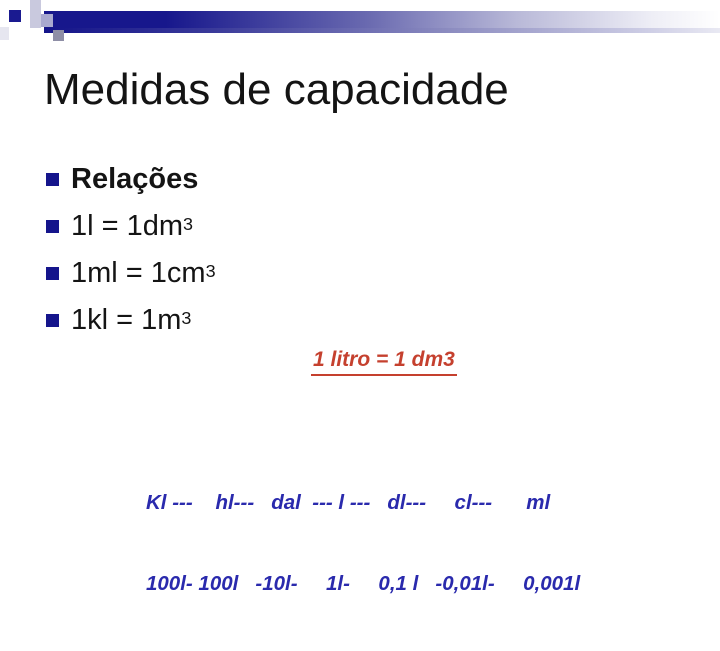 The height and width of the screenshot is (651, 720). I want to click on deco-square-faint, so click(4, 33).